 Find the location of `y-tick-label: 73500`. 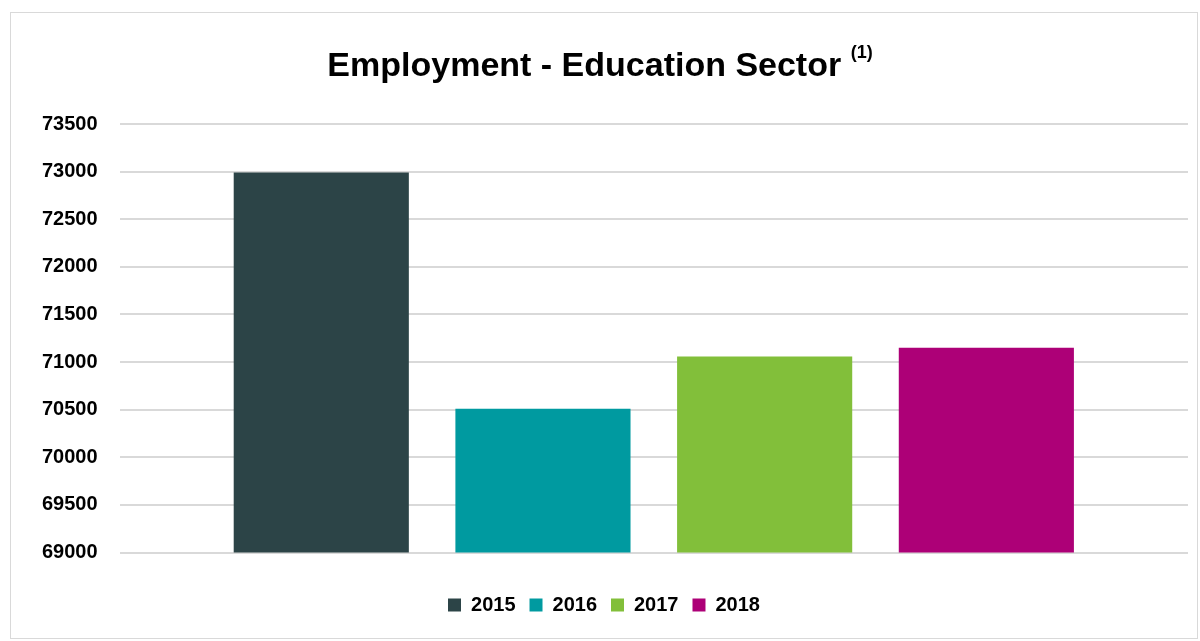

y-tick-label: 73500 is located at coordinates (69, 122).